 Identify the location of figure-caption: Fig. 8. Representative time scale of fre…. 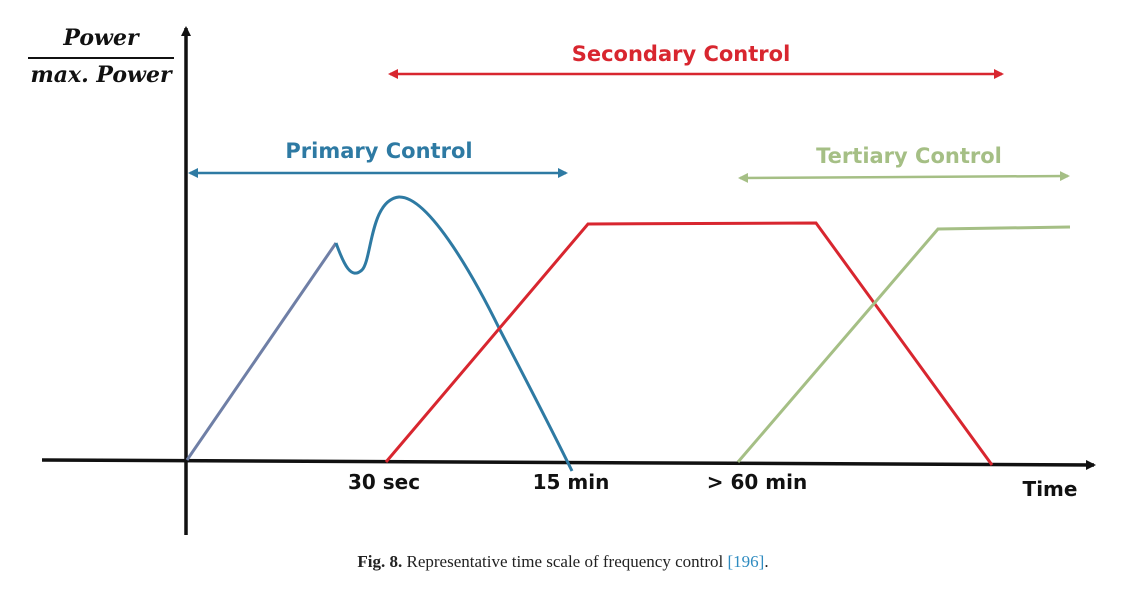
(563, 562).